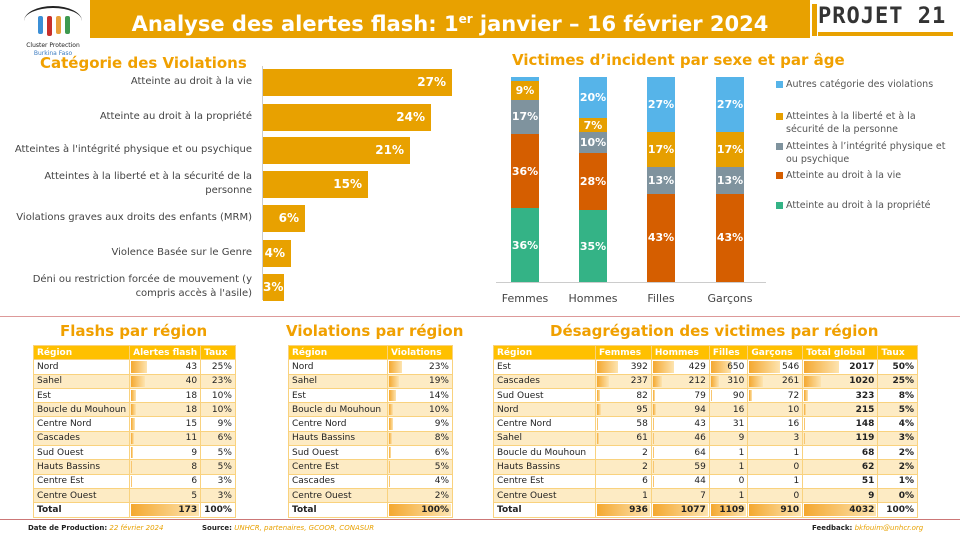  What do you see at coordinates (284, 218) in the screenshot?
I see `category-bar: 6%` at bounding box center [284, 218].